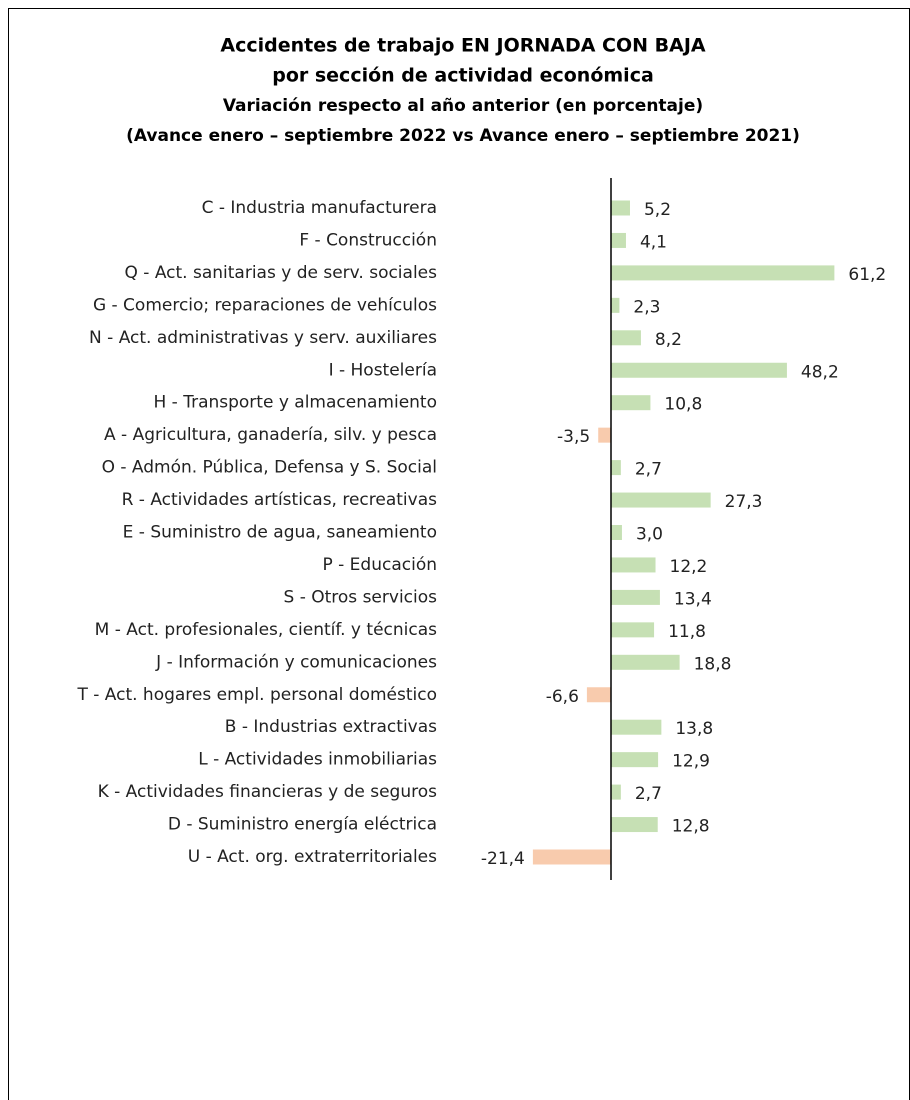 This screenshot has width=910, height=1100. Describe the element at coordinates (361, 597) in the screenshot. I see `y-tick-label: S - Otros servicios` at that location.